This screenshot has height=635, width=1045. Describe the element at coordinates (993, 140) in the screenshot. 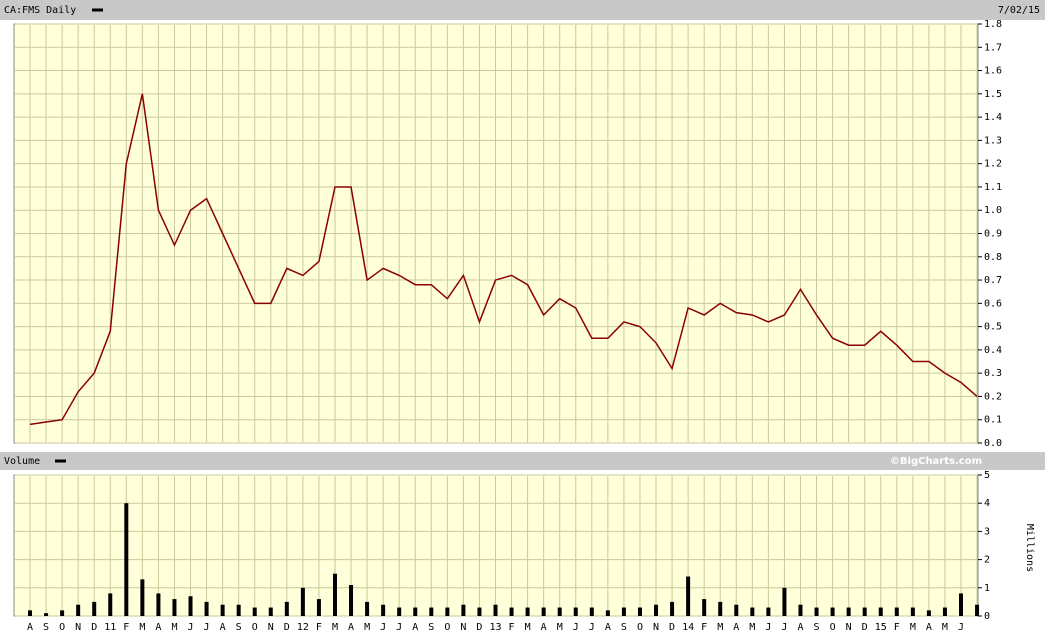

I see `y-tick-label: 1.3` at that location.